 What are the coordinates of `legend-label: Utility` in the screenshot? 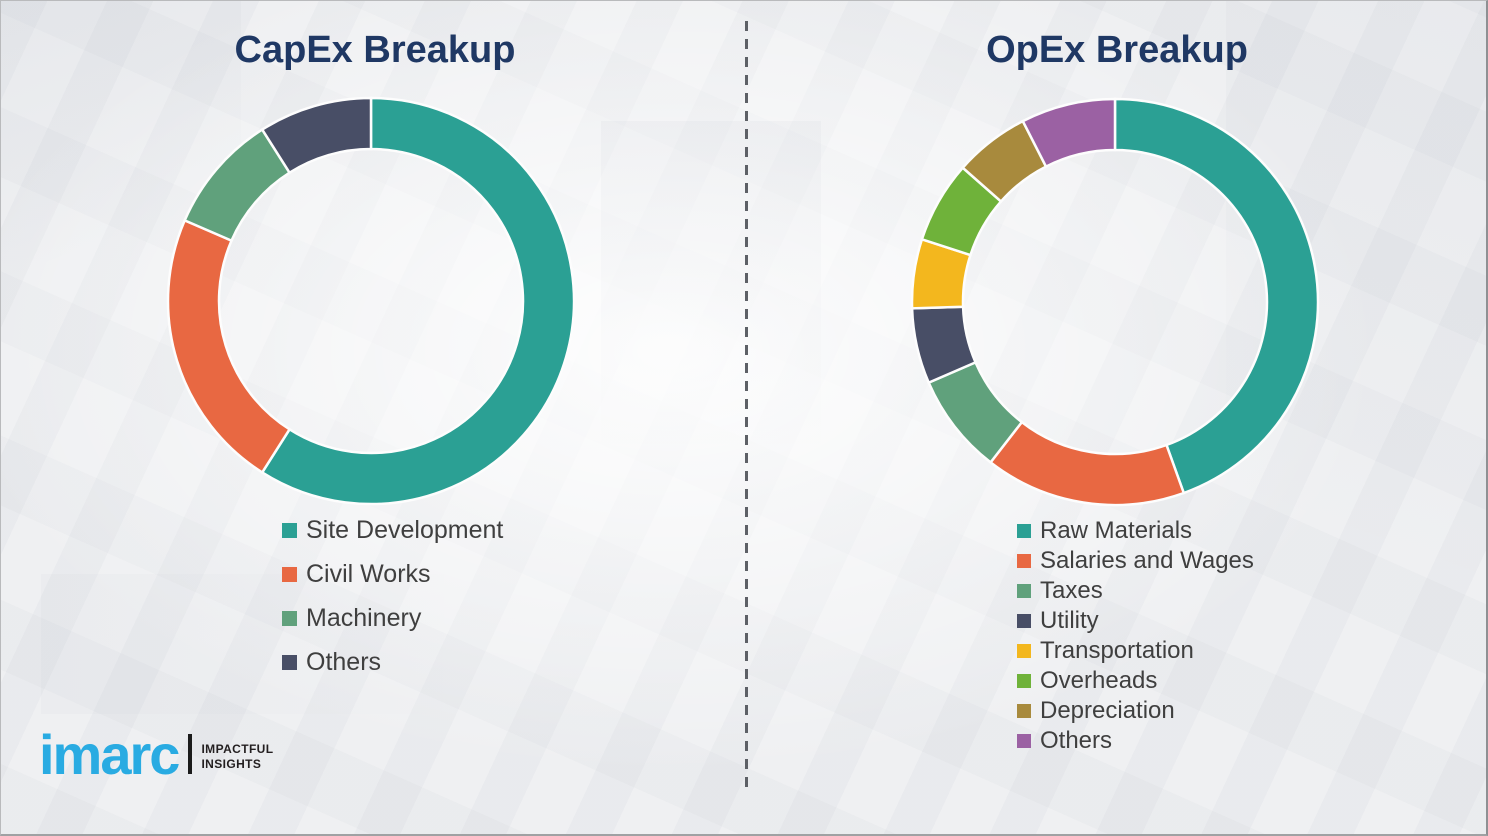 It's located at (1069, 620).